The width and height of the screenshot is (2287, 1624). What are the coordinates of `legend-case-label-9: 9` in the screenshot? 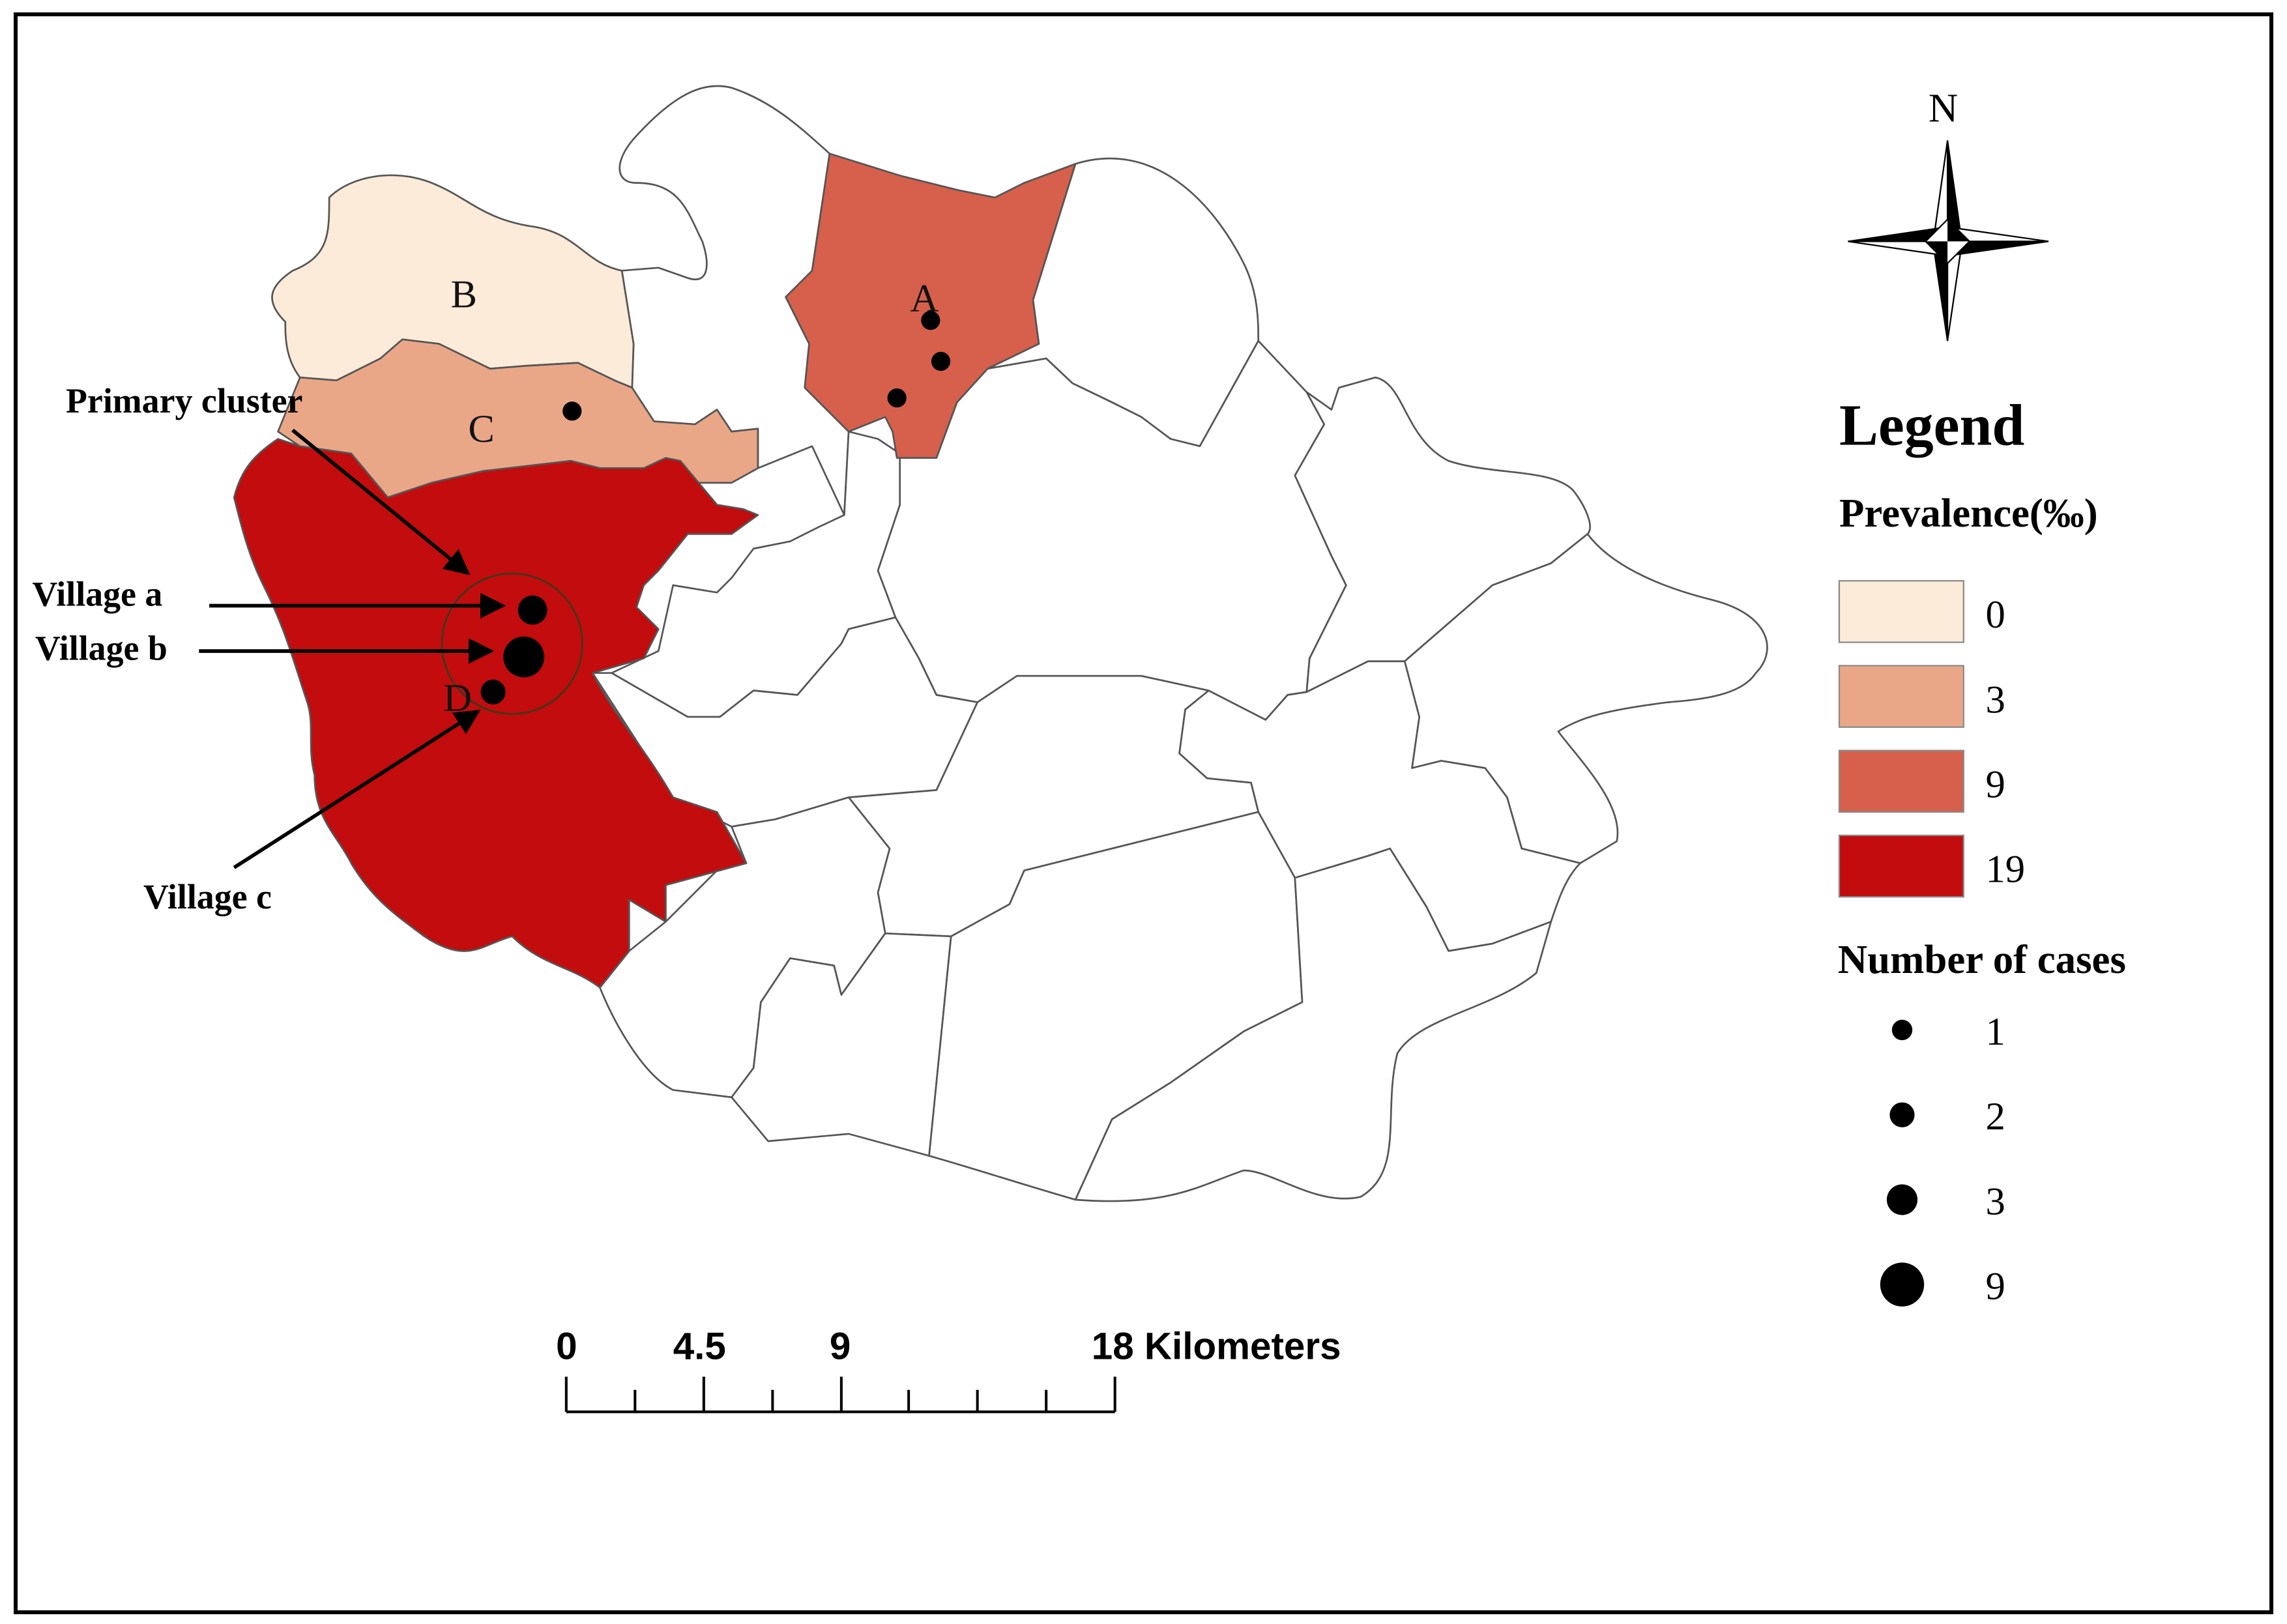 It's located at (1995, 1287).